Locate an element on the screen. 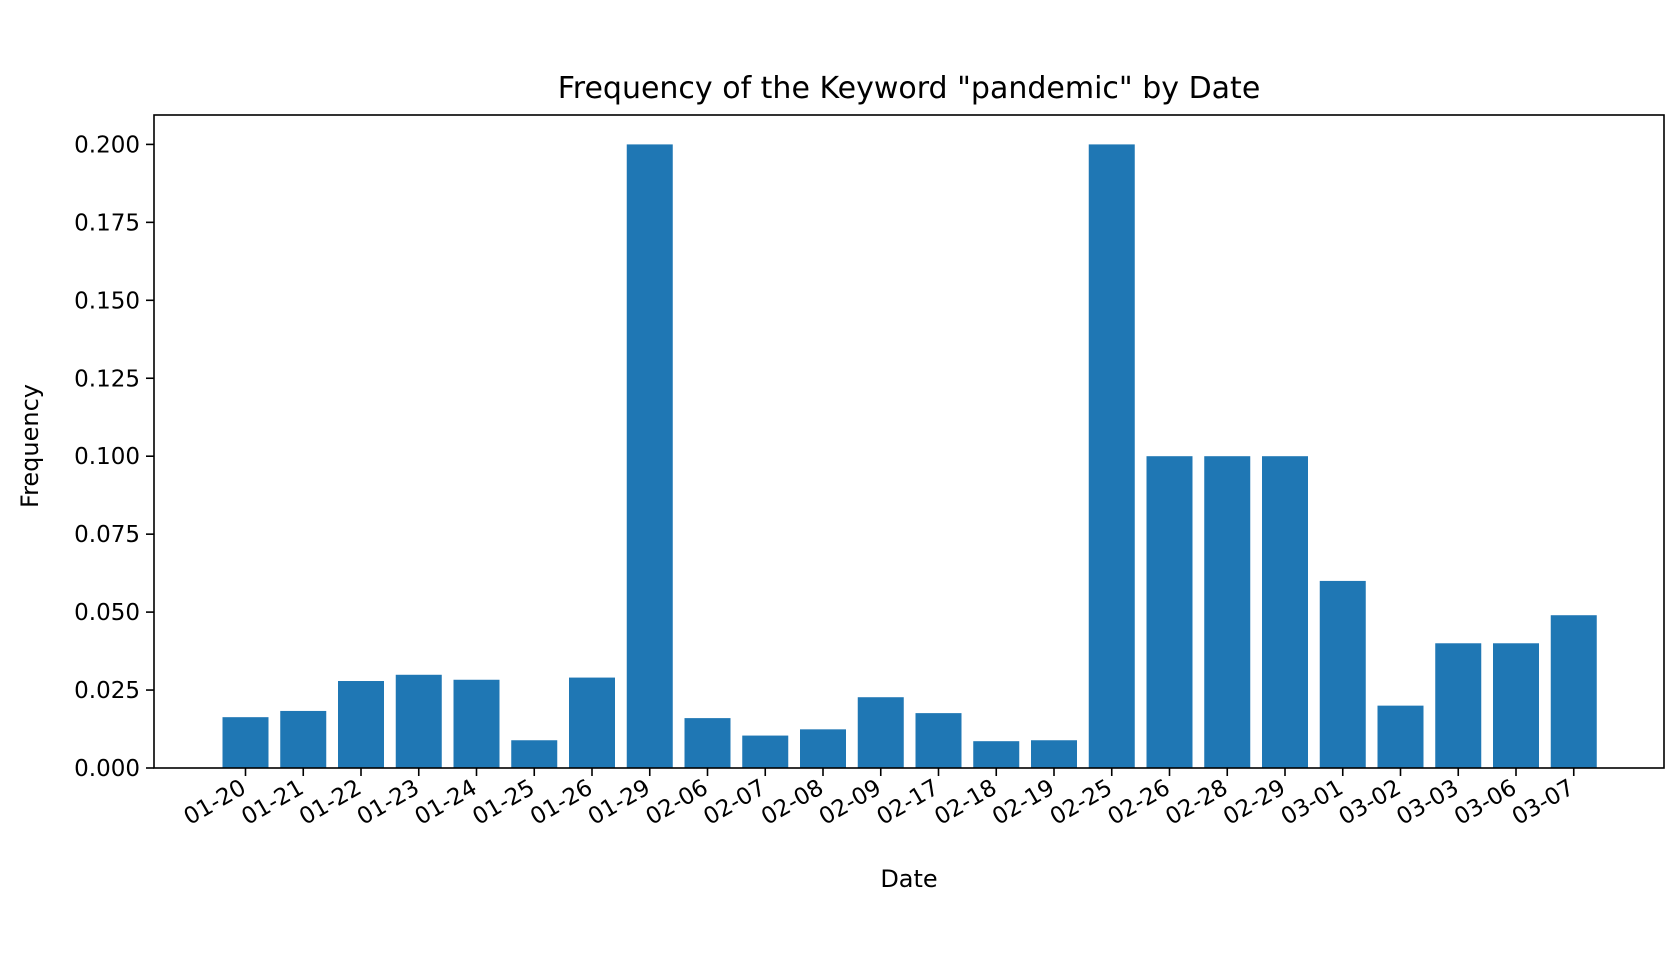 Image resolution: width=1676 pixels, height=960 pixels. x-tick-label: 01-23 is located at coordinates (388, 803).